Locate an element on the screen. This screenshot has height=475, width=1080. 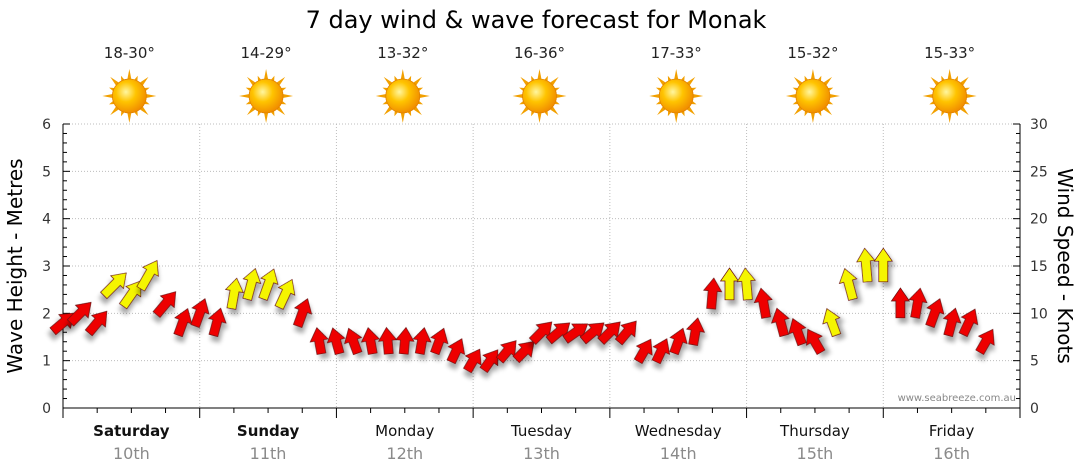
credit-text: www.seabreeze.com.au is located at coordinates (957, 398).